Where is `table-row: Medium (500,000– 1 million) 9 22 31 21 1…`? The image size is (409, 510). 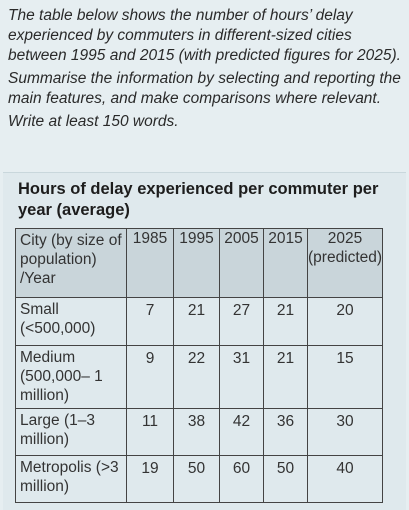 table-row: Medium (500,000– 1 million) 9 22 31 21 1… is located at coordinates (199, 377).